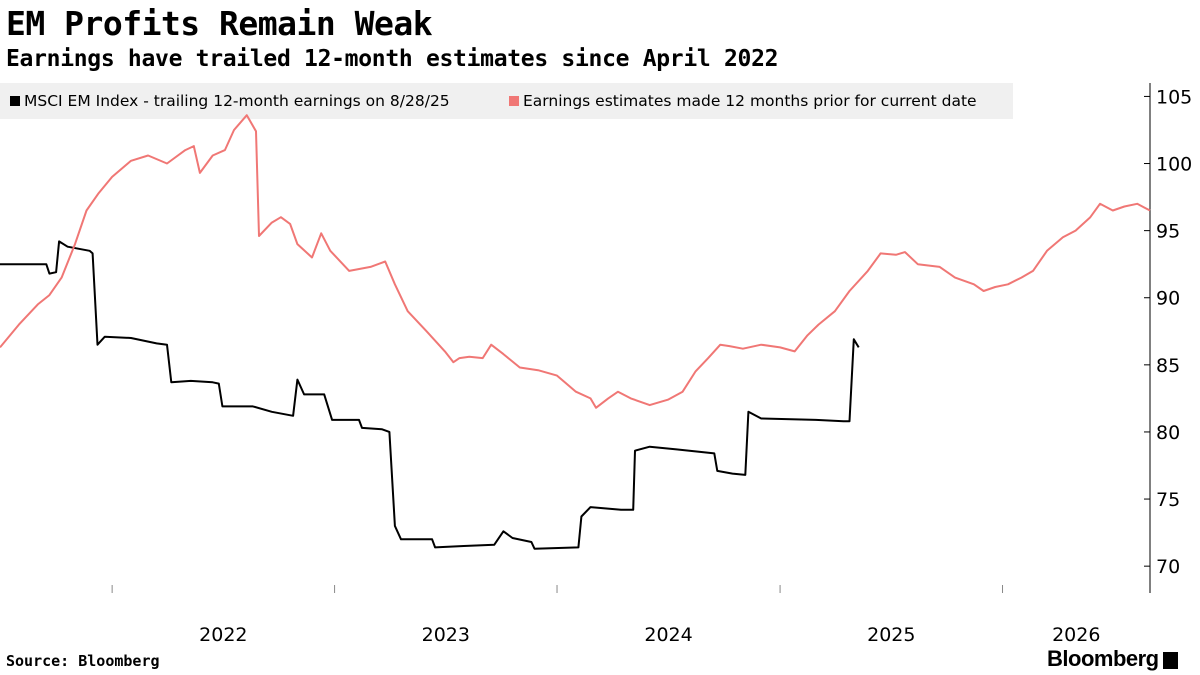 This screenshot has height=675, width=1200. What do you see at coordinates (223, 635) in the screenshot?
I see `x-tick-label: 2022` at bounding box center [223, 635].